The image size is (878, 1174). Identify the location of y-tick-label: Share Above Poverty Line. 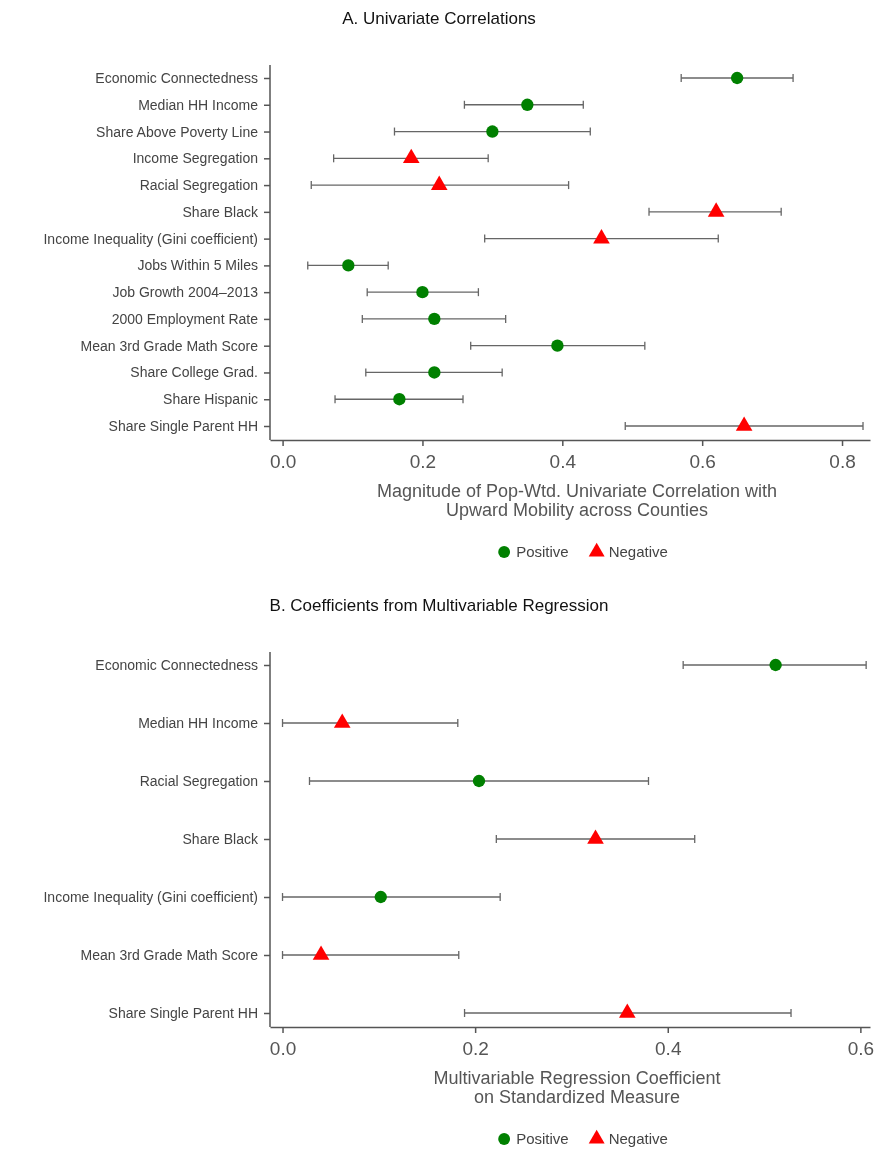
(177, 131).